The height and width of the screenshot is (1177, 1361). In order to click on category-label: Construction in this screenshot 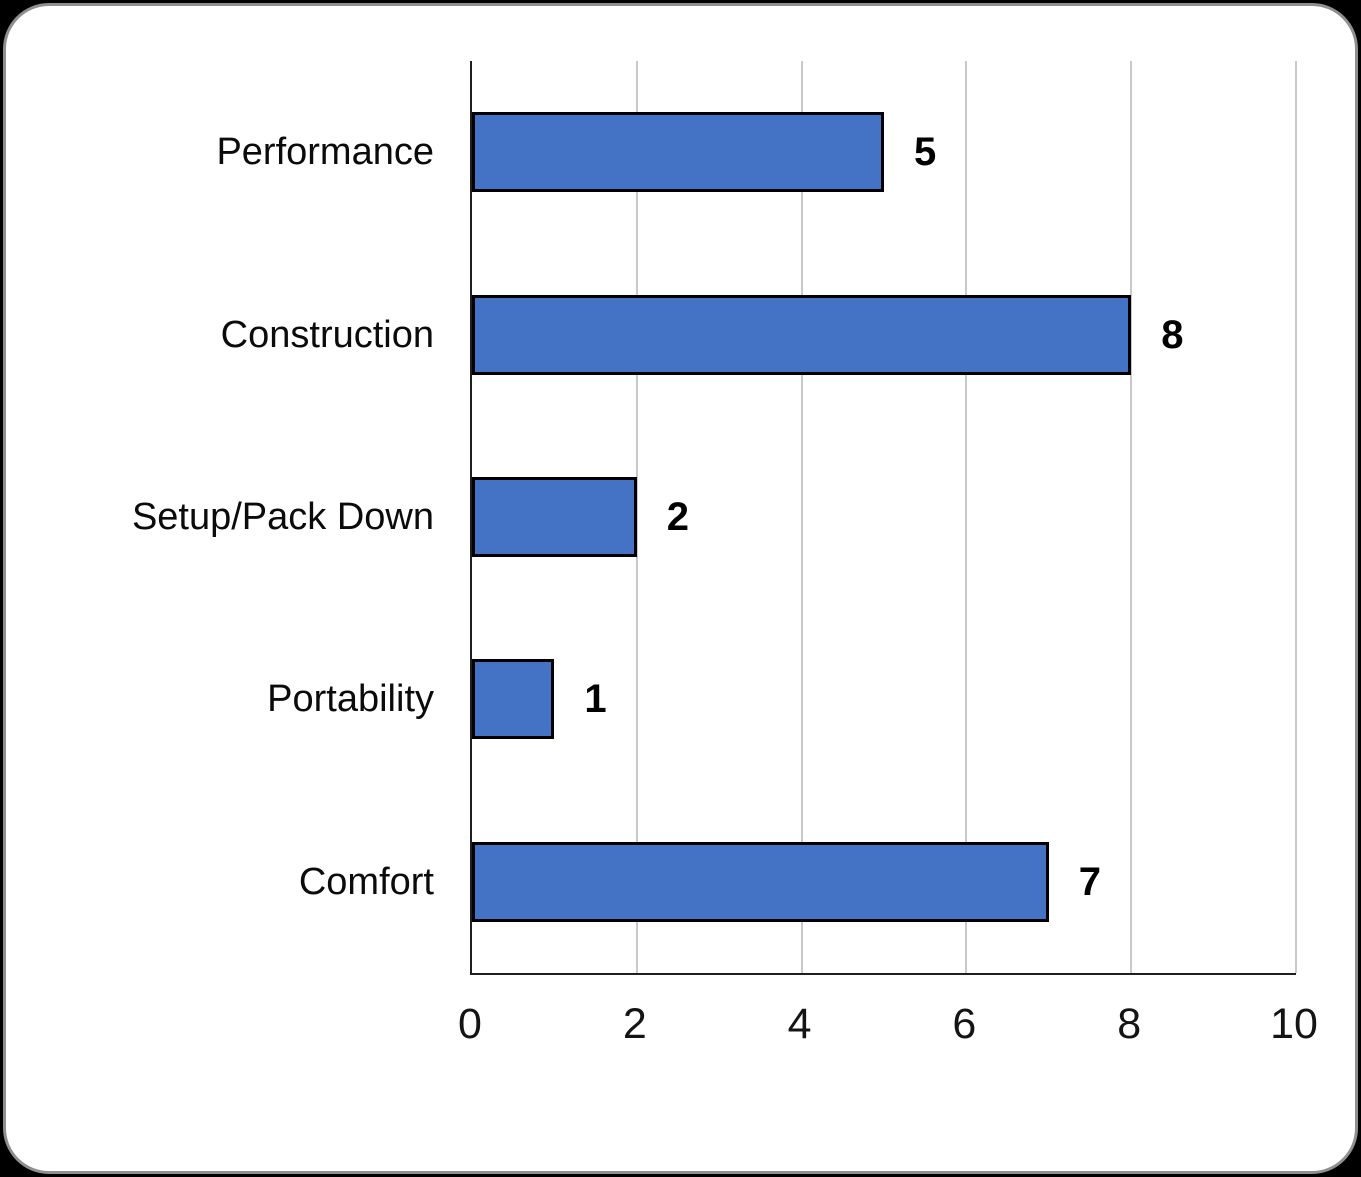, I will do `click(327, 334)`.